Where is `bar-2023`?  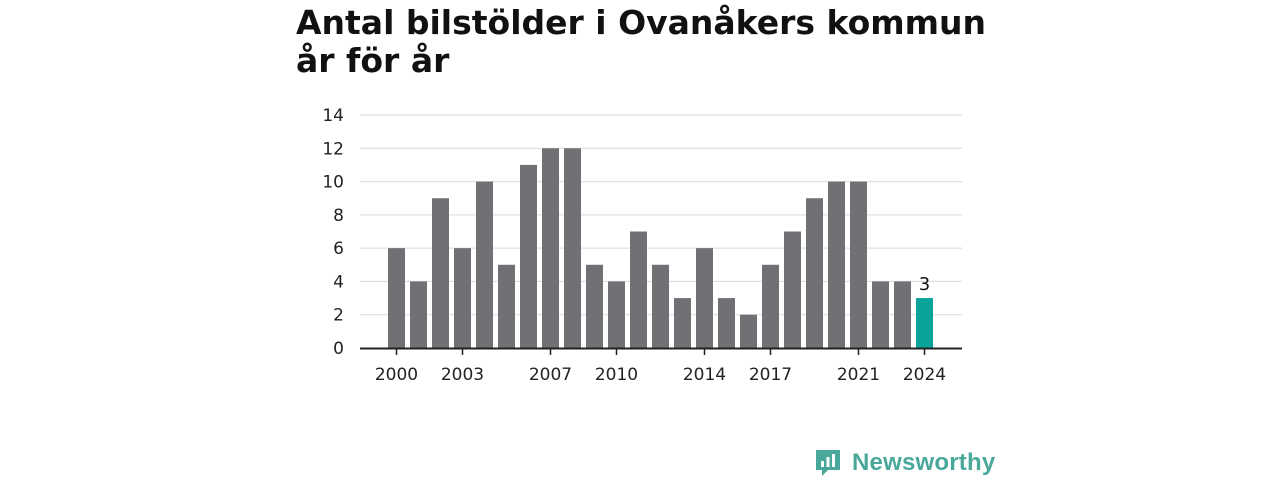 bar-2023 is located at coordinates (902, 314).